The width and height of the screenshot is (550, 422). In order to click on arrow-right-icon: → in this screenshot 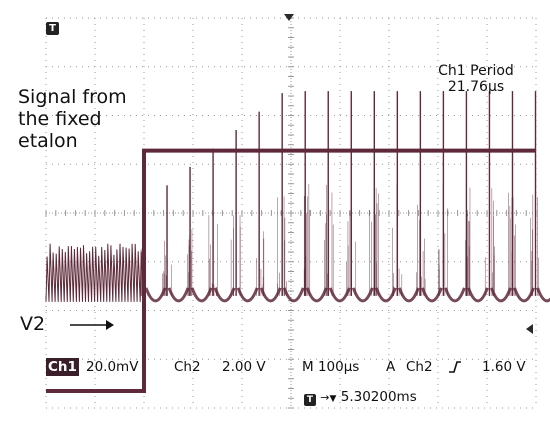, I will do `click(325, 397)`.